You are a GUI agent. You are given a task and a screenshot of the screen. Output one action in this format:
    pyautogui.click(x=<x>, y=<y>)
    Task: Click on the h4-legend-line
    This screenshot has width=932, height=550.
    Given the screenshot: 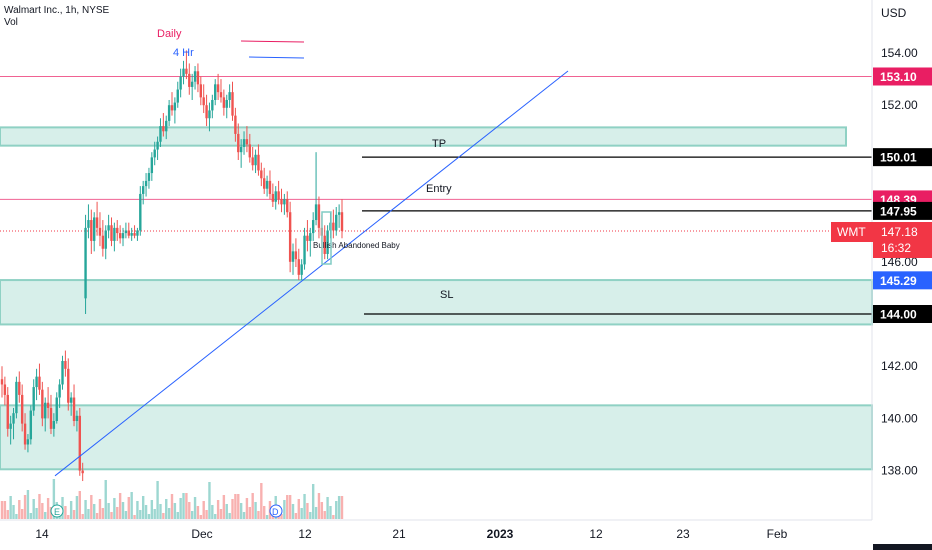 What is the action you would take?
    pyautogui.click(x=276, y=57)
    